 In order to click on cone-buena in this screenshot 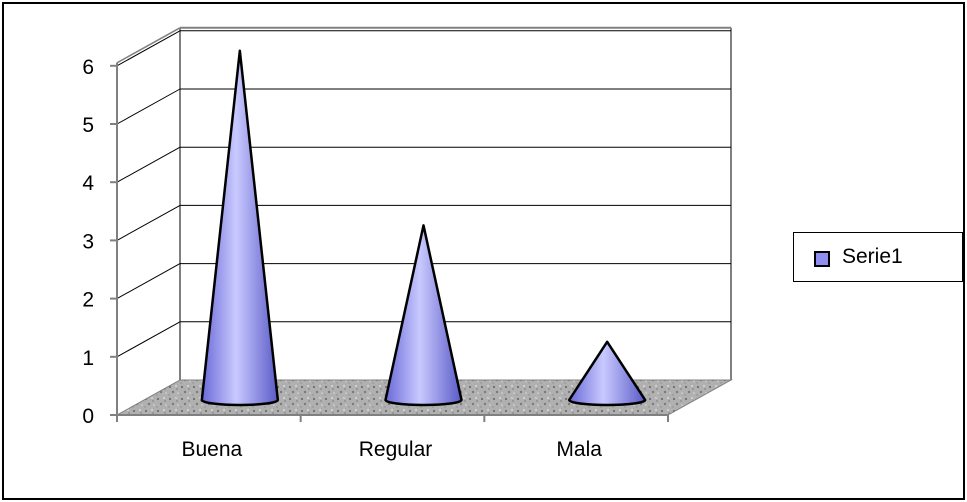, I will do `click(240, 228)`.